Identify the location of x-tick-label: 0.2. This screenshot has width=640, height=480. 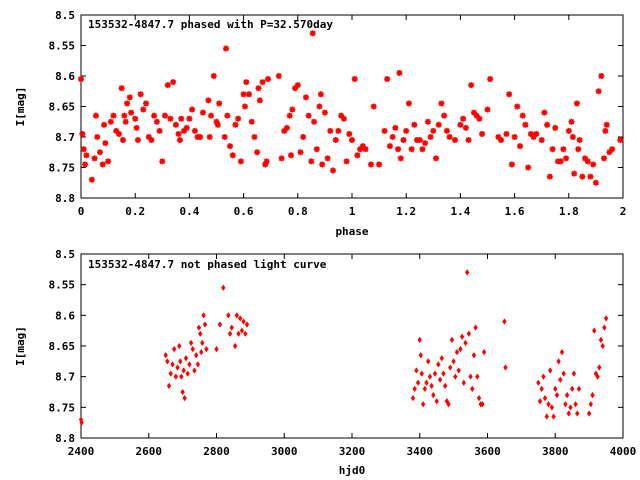
(135, 211).